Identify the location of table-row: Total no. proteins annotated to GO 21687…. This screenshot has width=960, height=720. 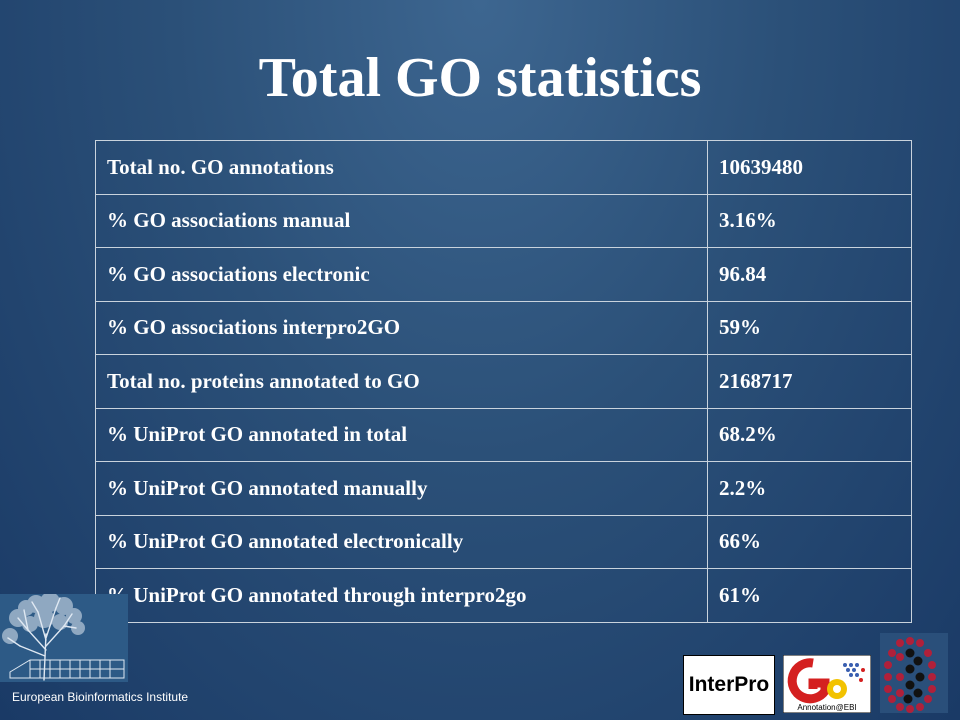
(503, 381).